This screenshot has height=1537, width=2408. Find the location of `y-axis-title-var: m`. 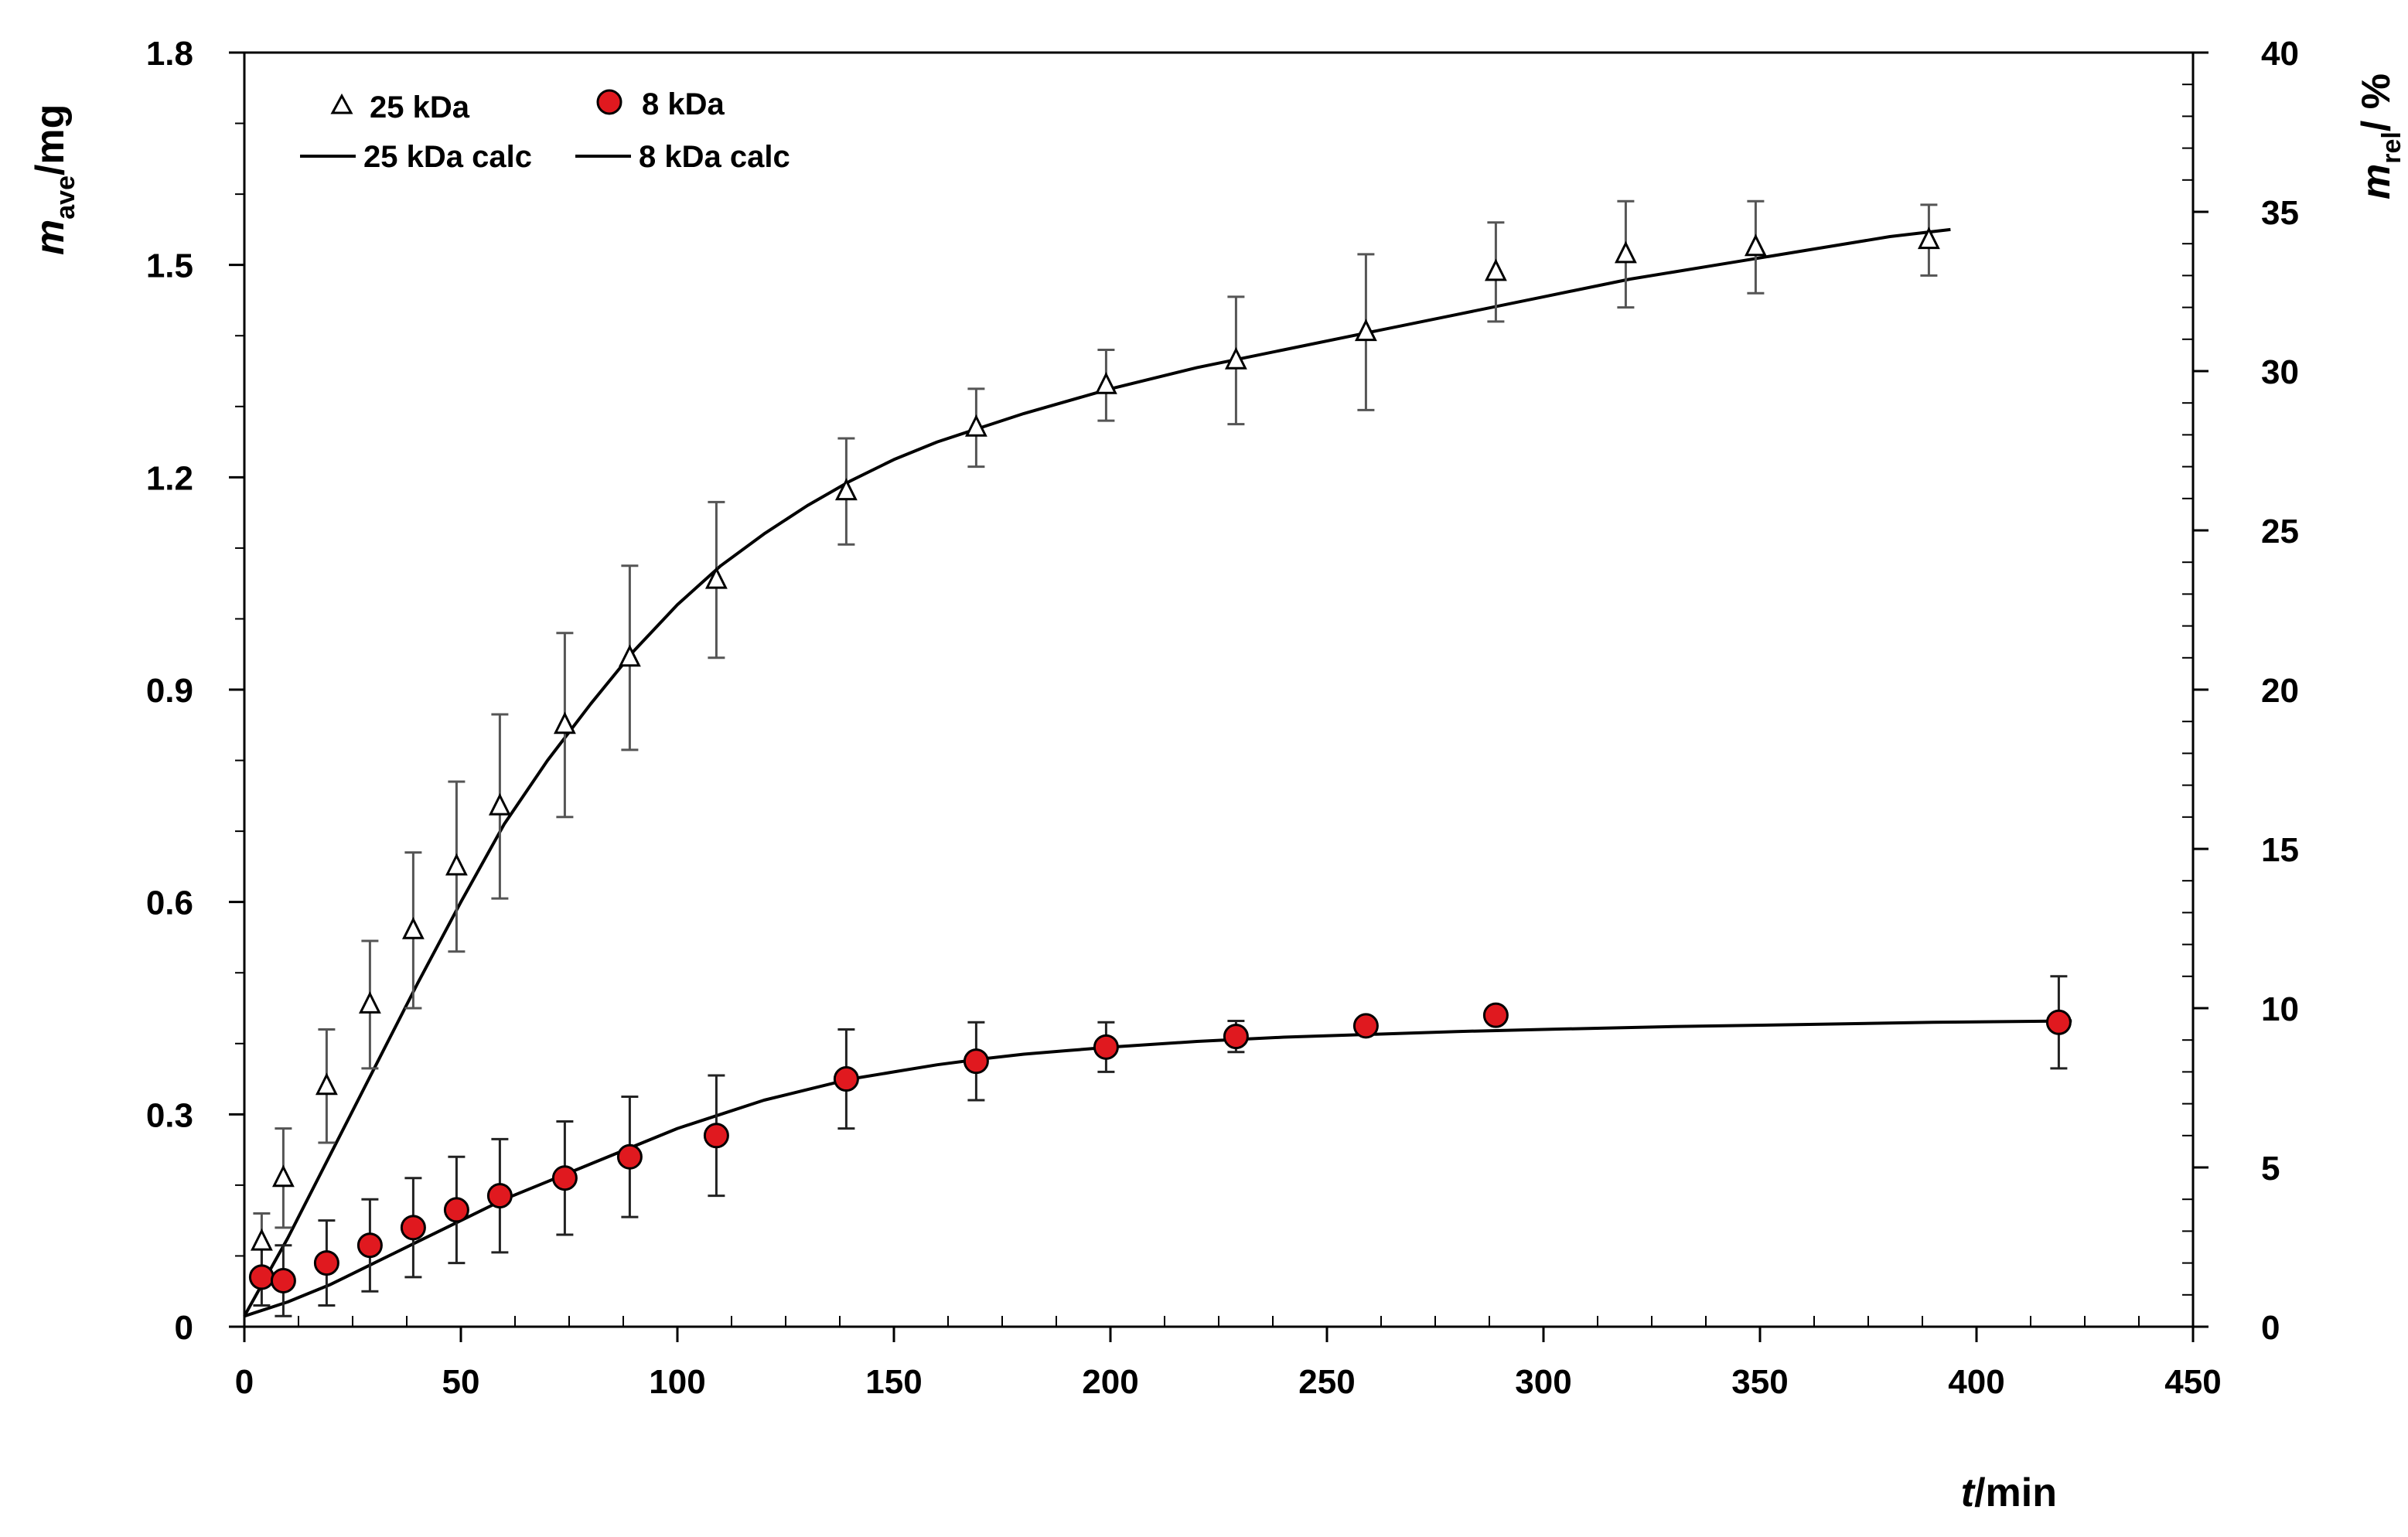

y-axis-title-var: m is located at coordinates (50, 237).